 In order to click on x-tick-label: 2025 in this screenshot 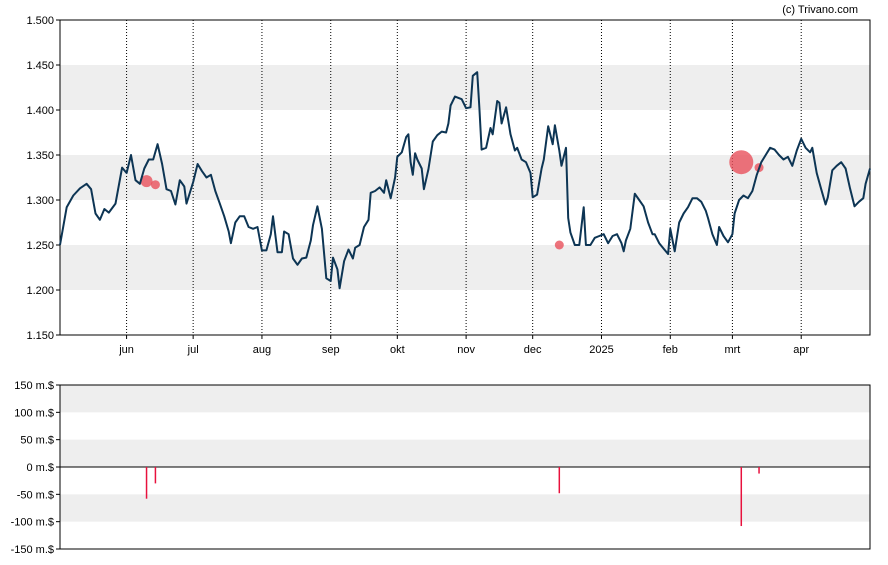, I will do `click(601, 350)`.